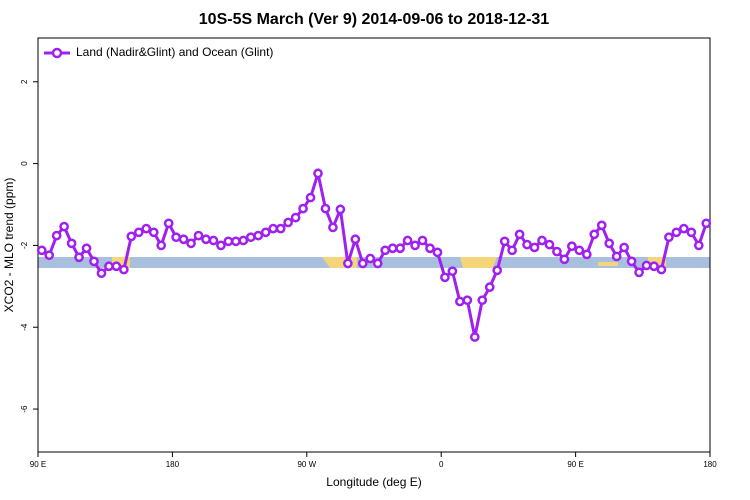 This screenshot has height=500, width=750. I want to click on y-tick-label: -6, so click(24, 409).